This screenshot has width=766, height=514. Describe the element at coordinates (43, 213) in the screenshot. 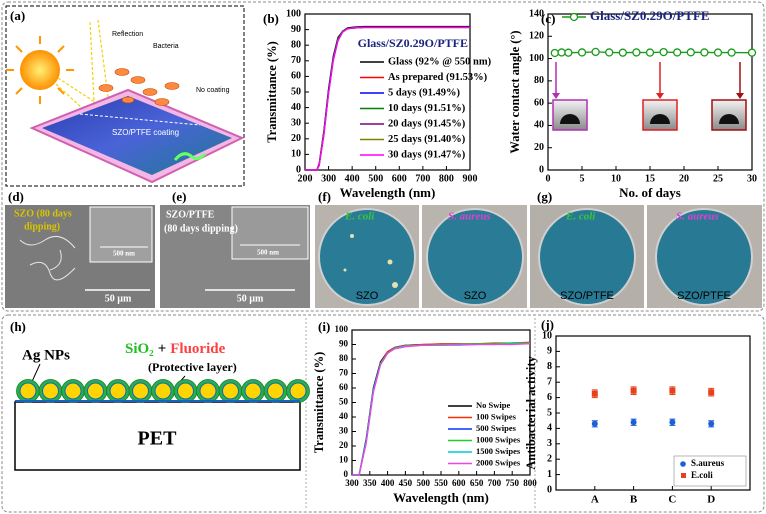

I see `caption: SZO (80 days` at that location.